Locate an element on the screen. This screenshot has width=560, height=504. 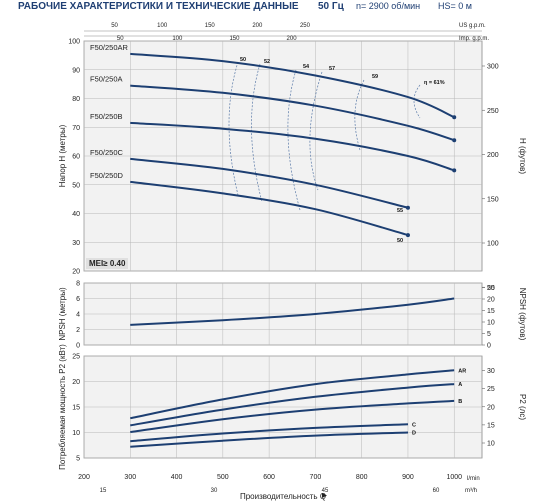
right-tick-label: 0 is located at coordinates (489, 346).